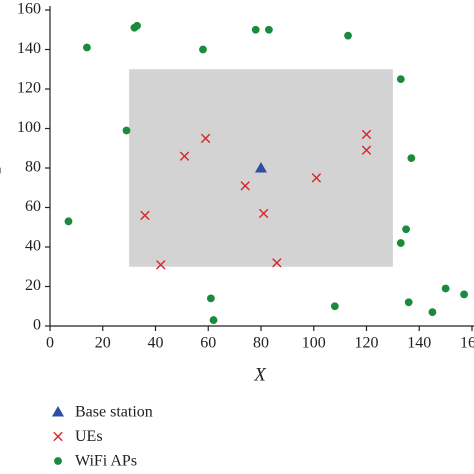 The width and height of the screenshot is (474, 474). What do you see at coordinates (33, 285) in the screenshot?
I see `y-tick-label: 20` at bounding box center [33, 285].